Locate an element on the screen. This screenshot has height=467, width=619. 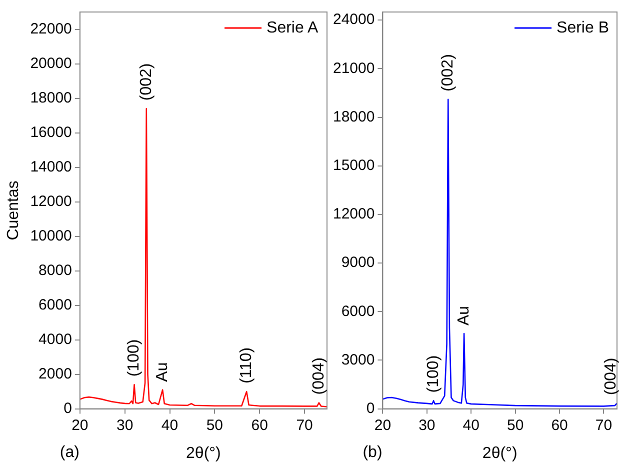
y-tick-label: 2000 is located at coordinates (55, 373).